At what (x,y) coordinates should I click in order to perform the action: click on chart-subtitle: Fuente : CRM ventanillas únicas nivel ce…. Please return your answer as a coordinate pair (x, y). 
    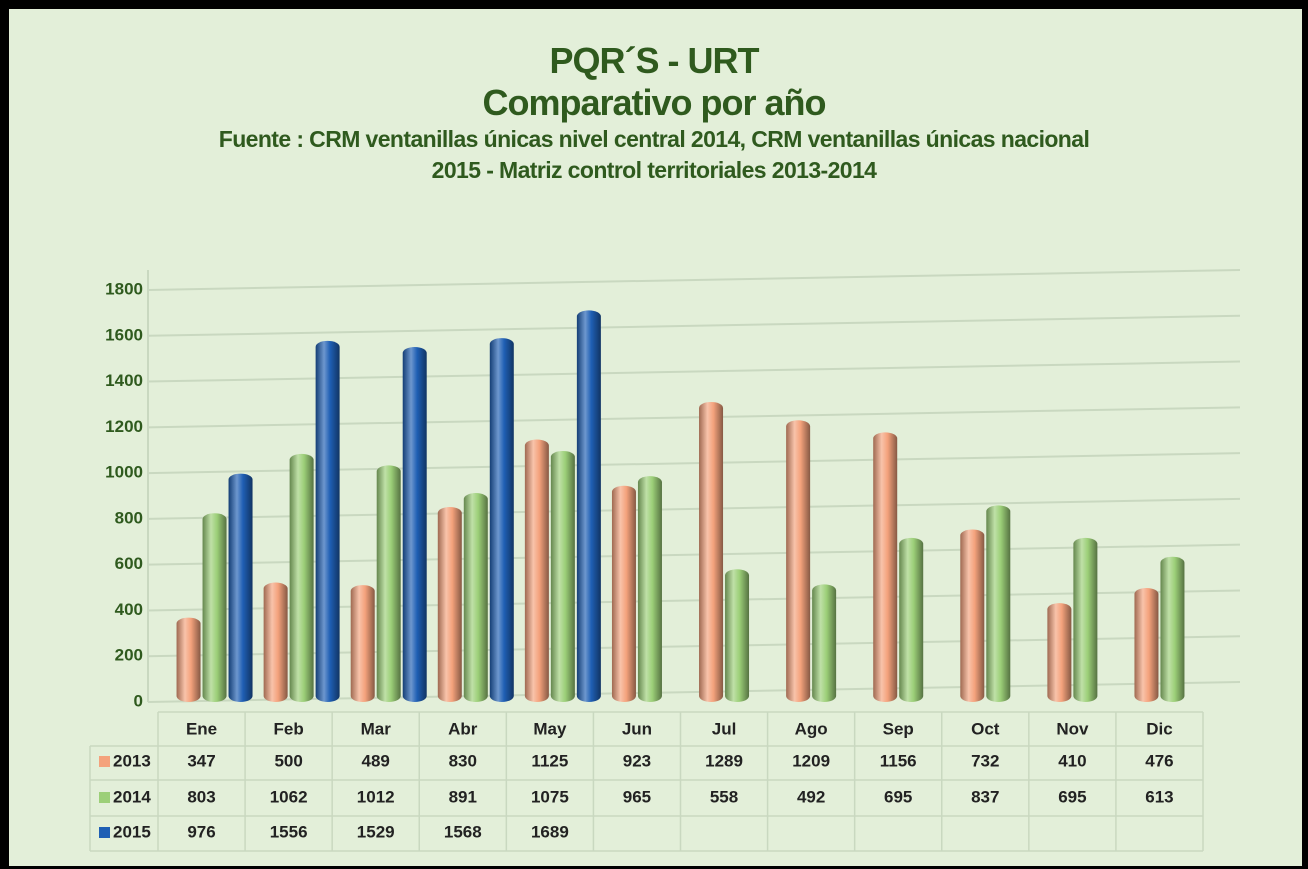
    Looking at the image, I should click on (654, 139).